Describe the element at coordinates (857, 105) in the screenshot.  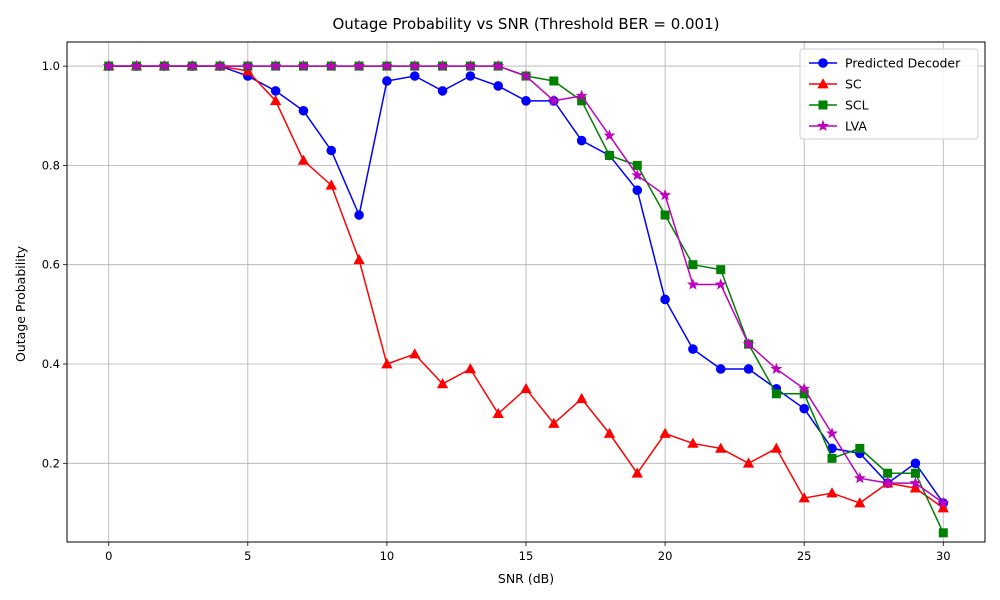
I see `legend-label: SCL` at that location.